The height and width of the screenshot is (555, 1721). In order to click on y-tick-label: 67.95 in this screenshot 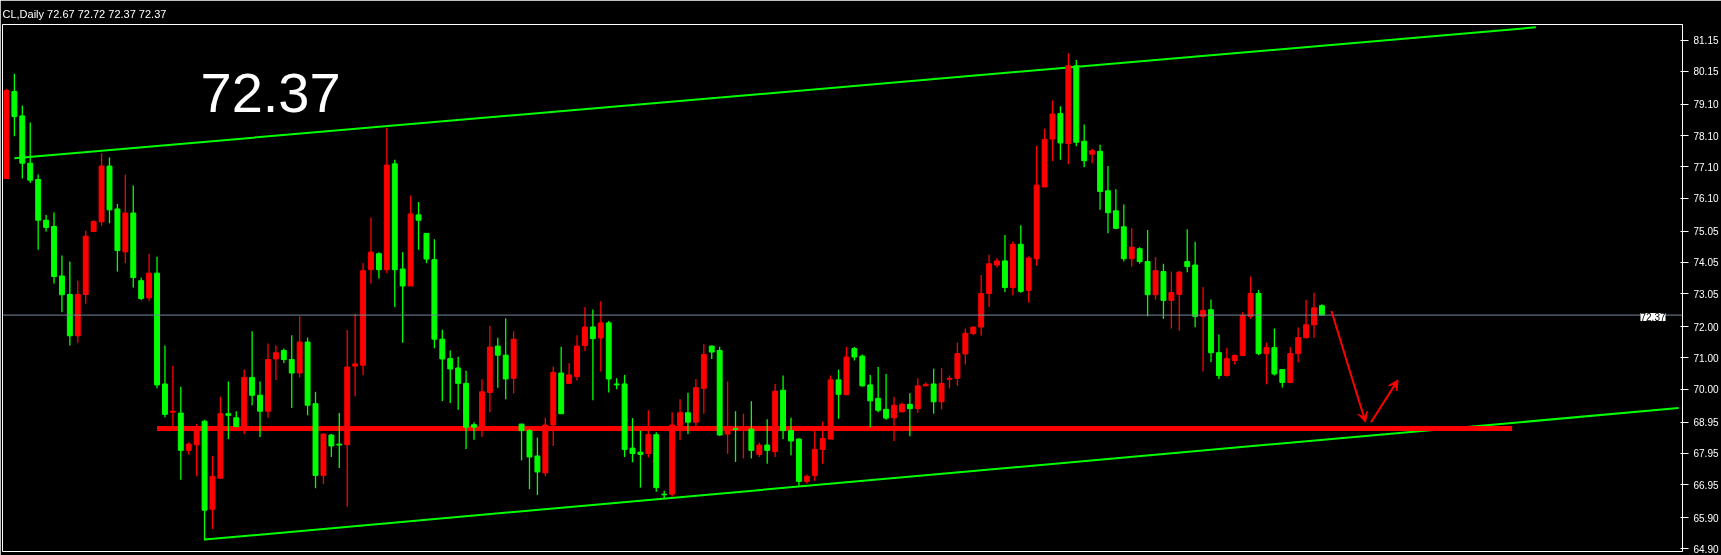, I will do `click(1706, 454)`.